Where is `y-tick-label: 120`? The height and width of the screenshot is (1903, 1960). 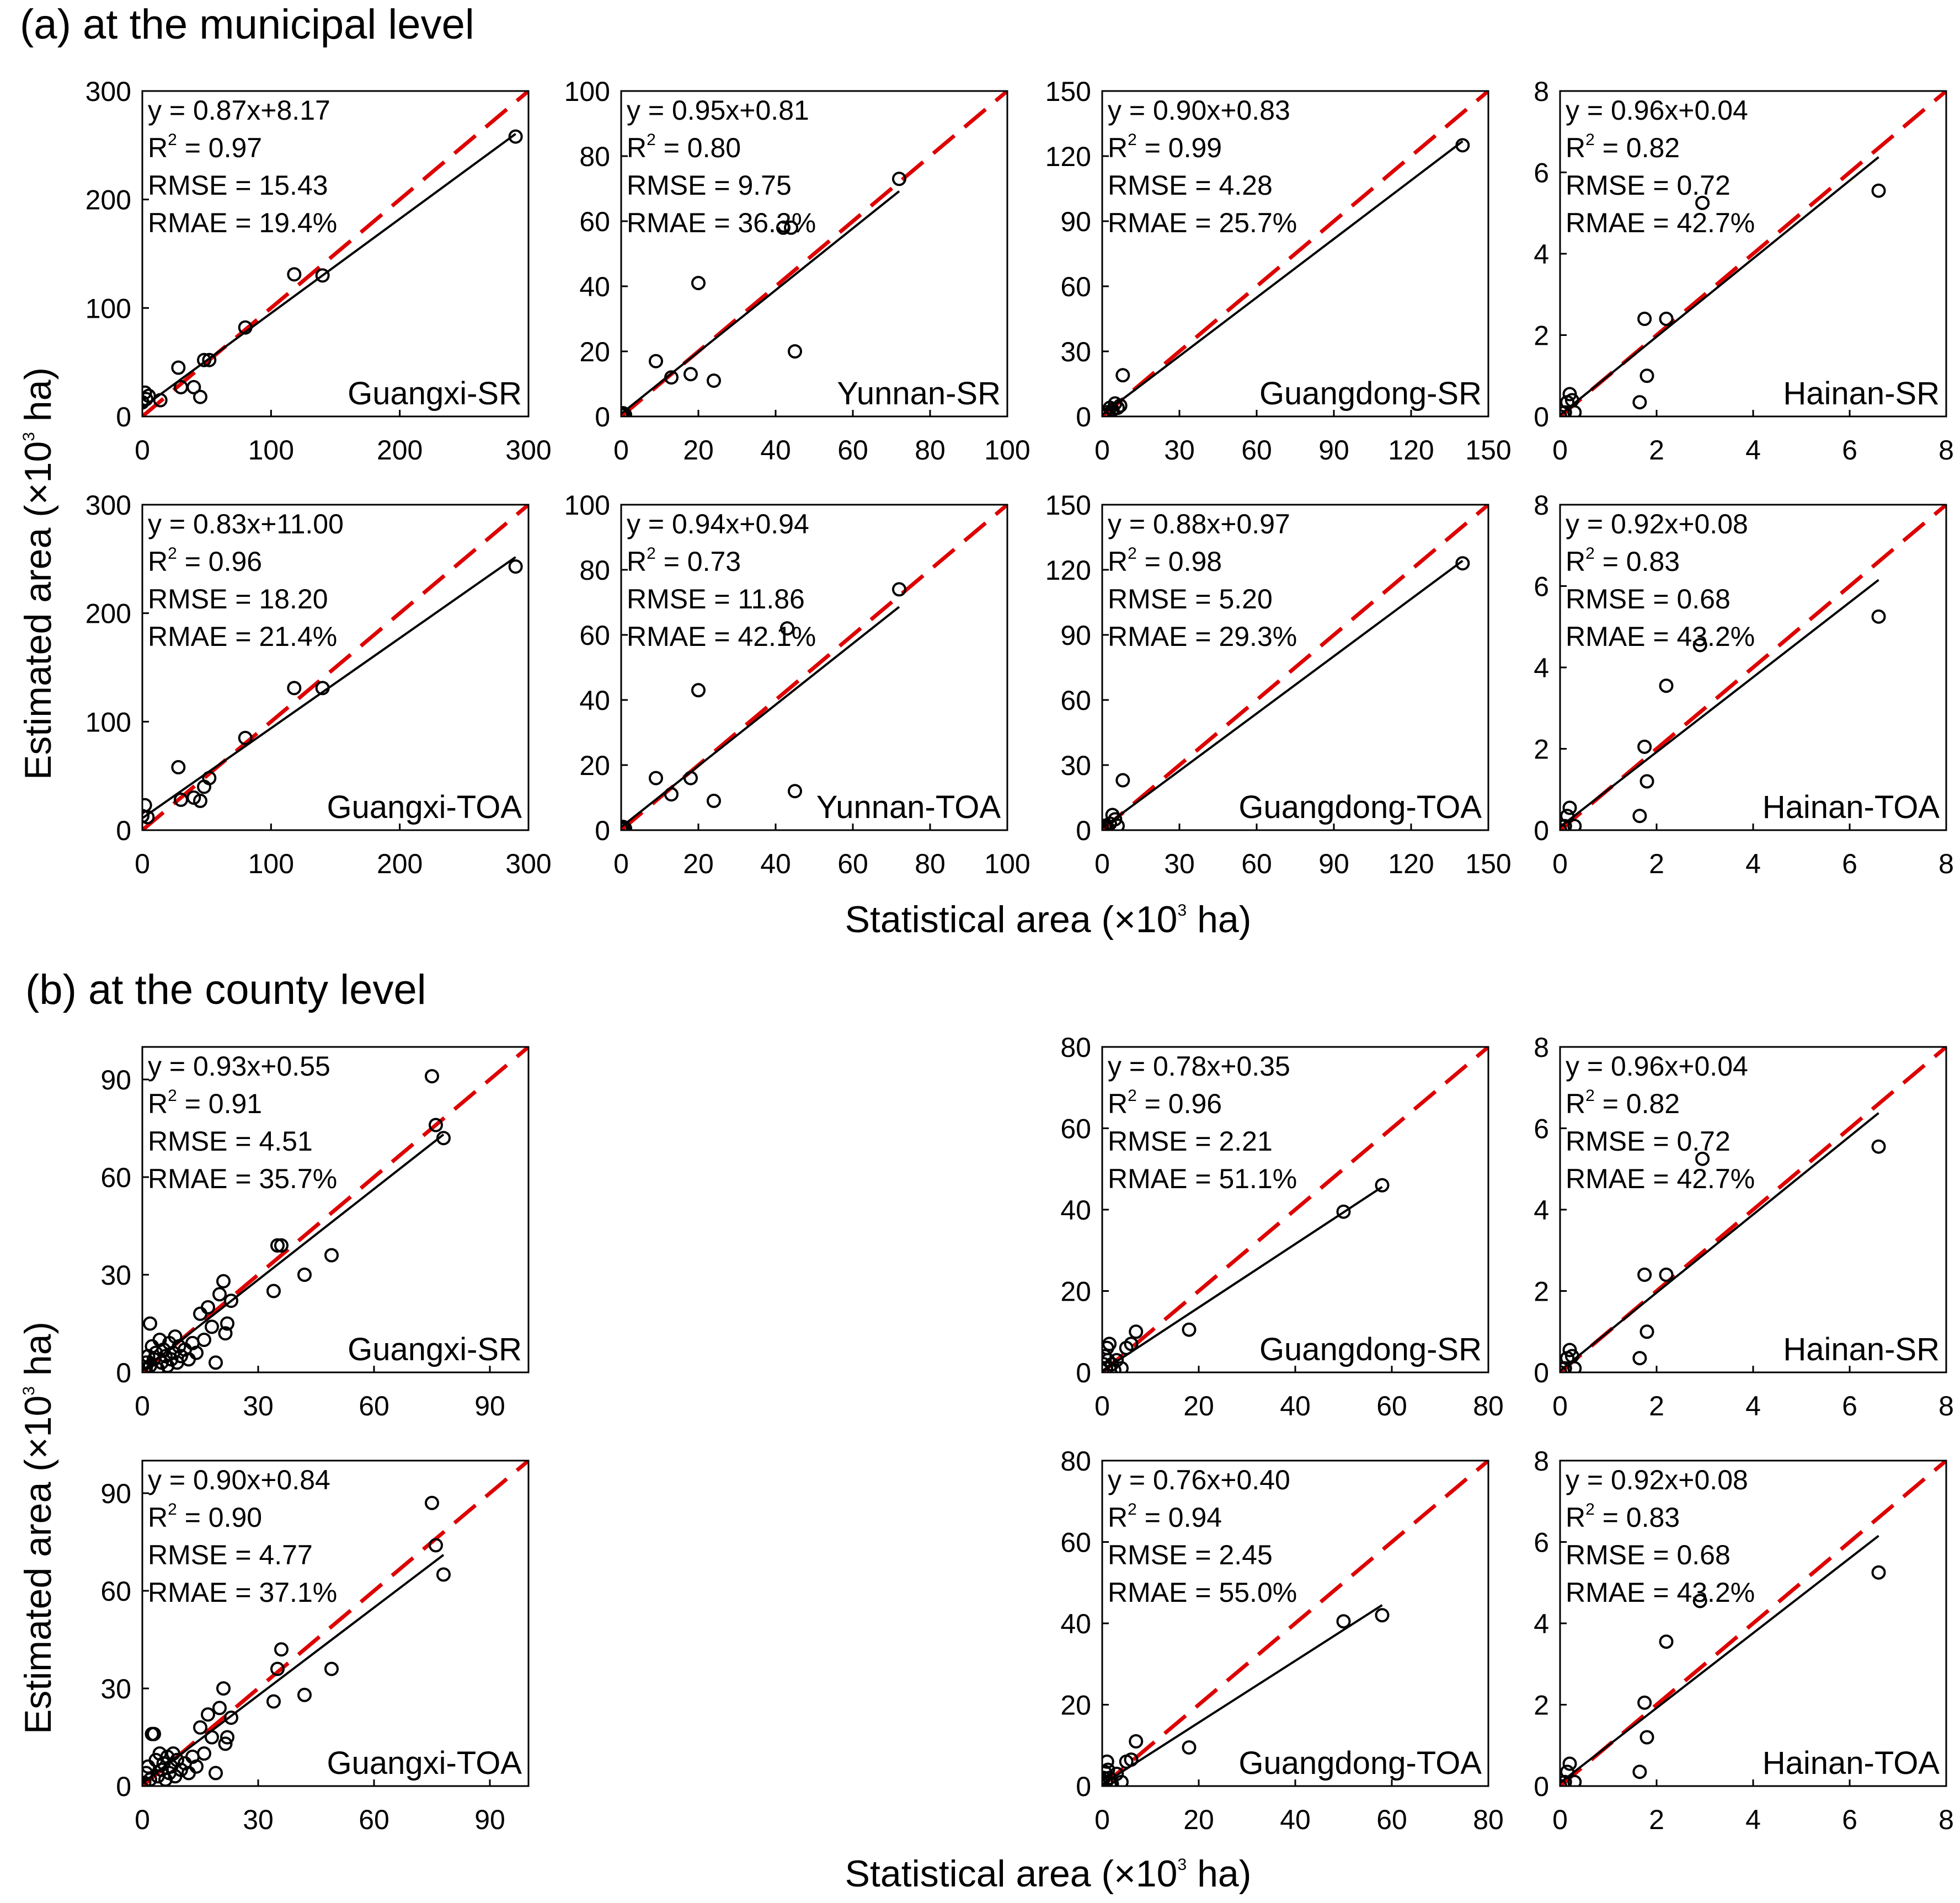 y-tick-label: 120 is located at coordinates (1068, 156).